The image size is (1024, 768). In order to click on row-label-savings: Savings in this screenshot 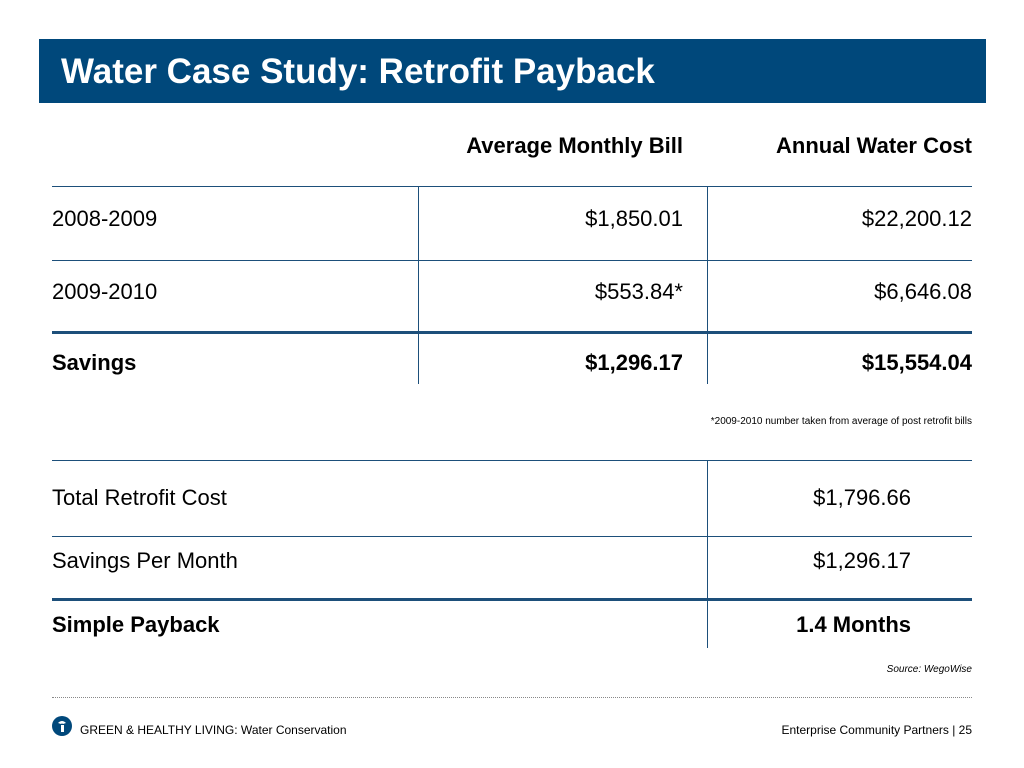, I will do `click(94, 362)`.